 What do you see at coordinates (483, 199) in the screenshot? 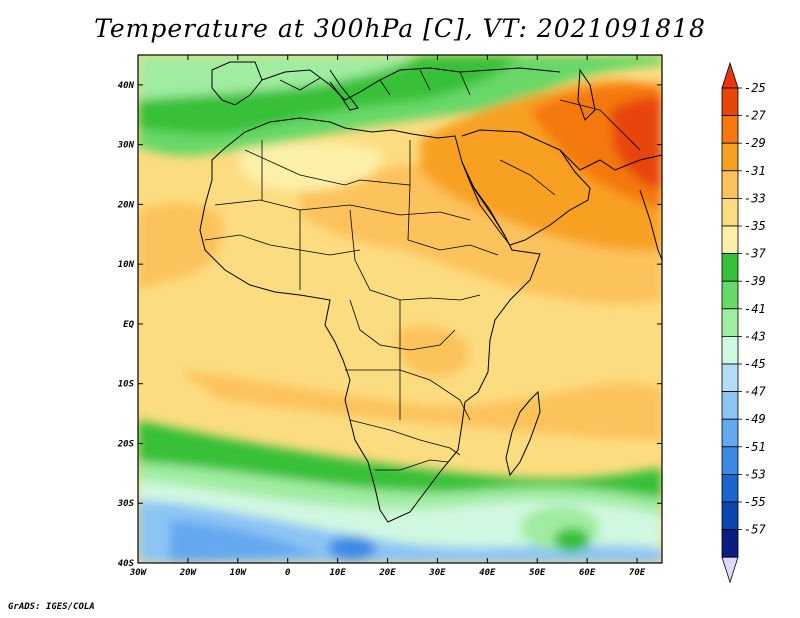
I see `red-sea-coast` at bounding box center [483, 199].